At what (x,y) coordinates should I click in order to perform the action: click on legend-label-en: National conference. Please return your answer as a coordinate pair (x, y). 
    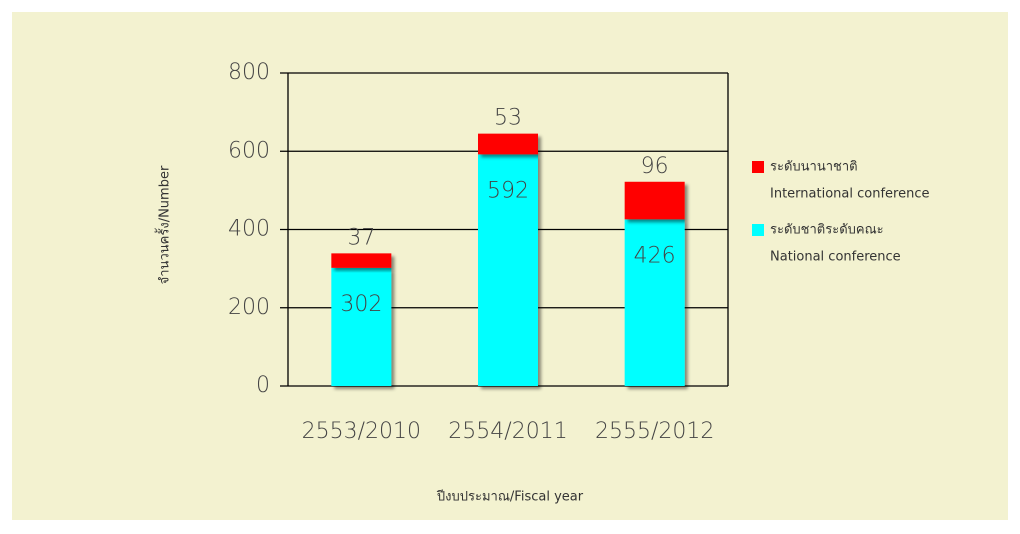
    Looking at the image, I should click on (835, 257).